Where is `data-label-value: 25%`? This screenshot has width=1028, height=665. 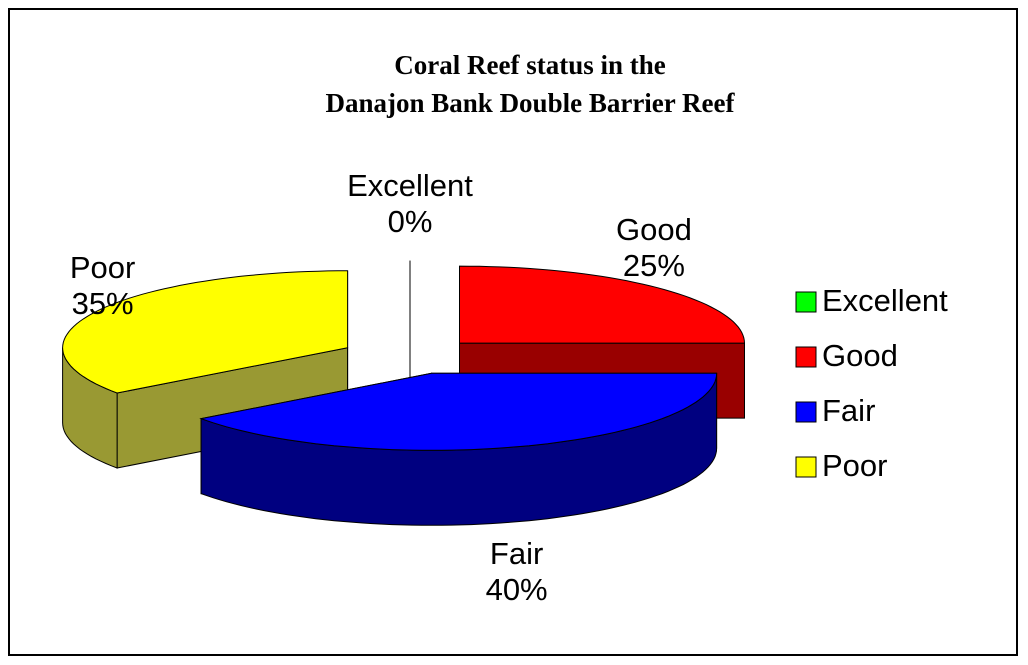
data-label-value: 25% is located at coordinates (654, 265).